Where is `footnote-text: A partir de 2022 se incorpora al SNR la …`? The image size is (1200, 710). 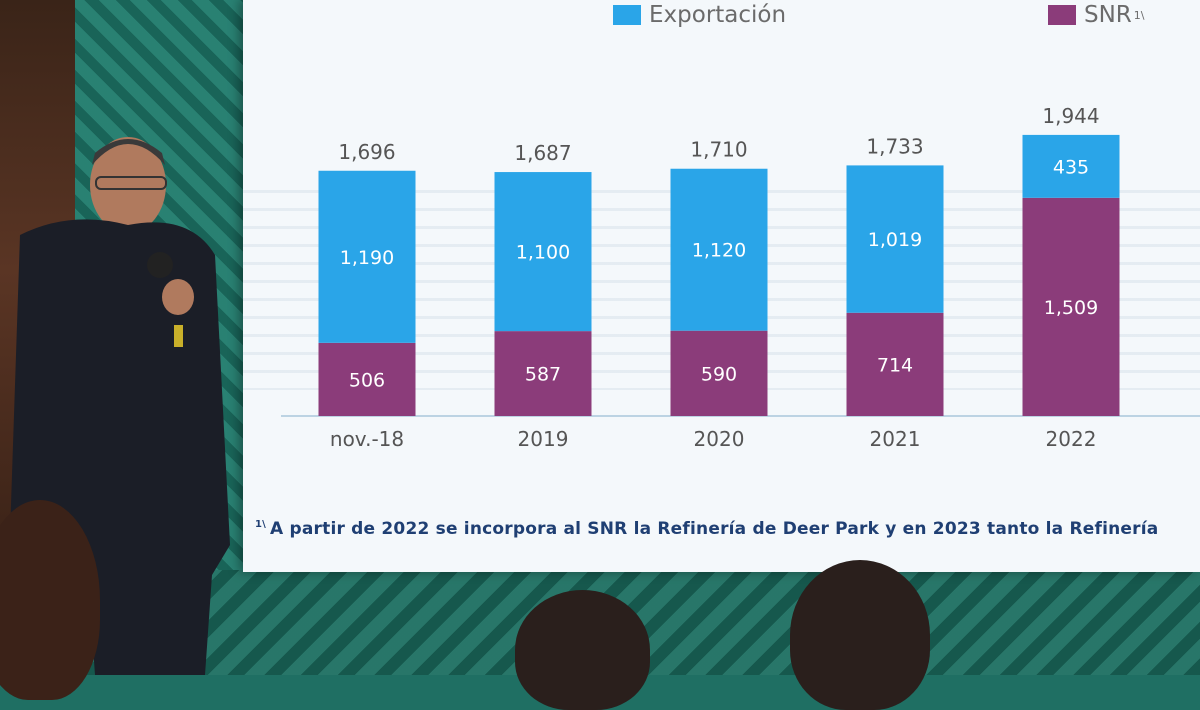
footnote-text: A partir de 2022 se incorpora al SNR la … is located at coordinates (714, 529).